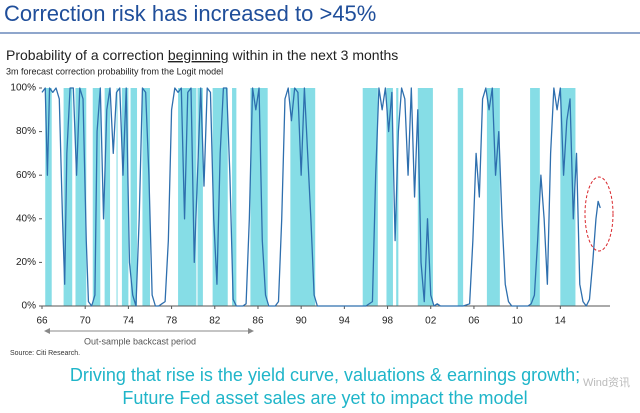  I want to click on x-tick-label: 10, so click(518, 321).